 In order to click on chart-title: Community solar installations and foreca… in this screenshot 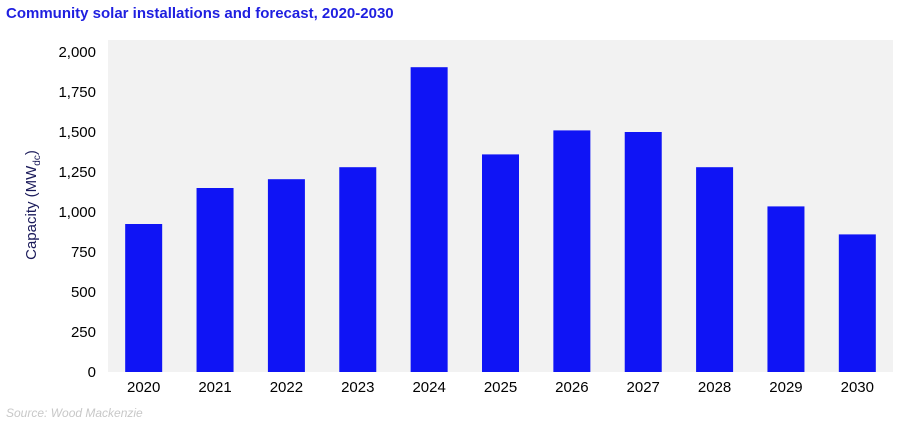, I will do `click(200, 13)`.